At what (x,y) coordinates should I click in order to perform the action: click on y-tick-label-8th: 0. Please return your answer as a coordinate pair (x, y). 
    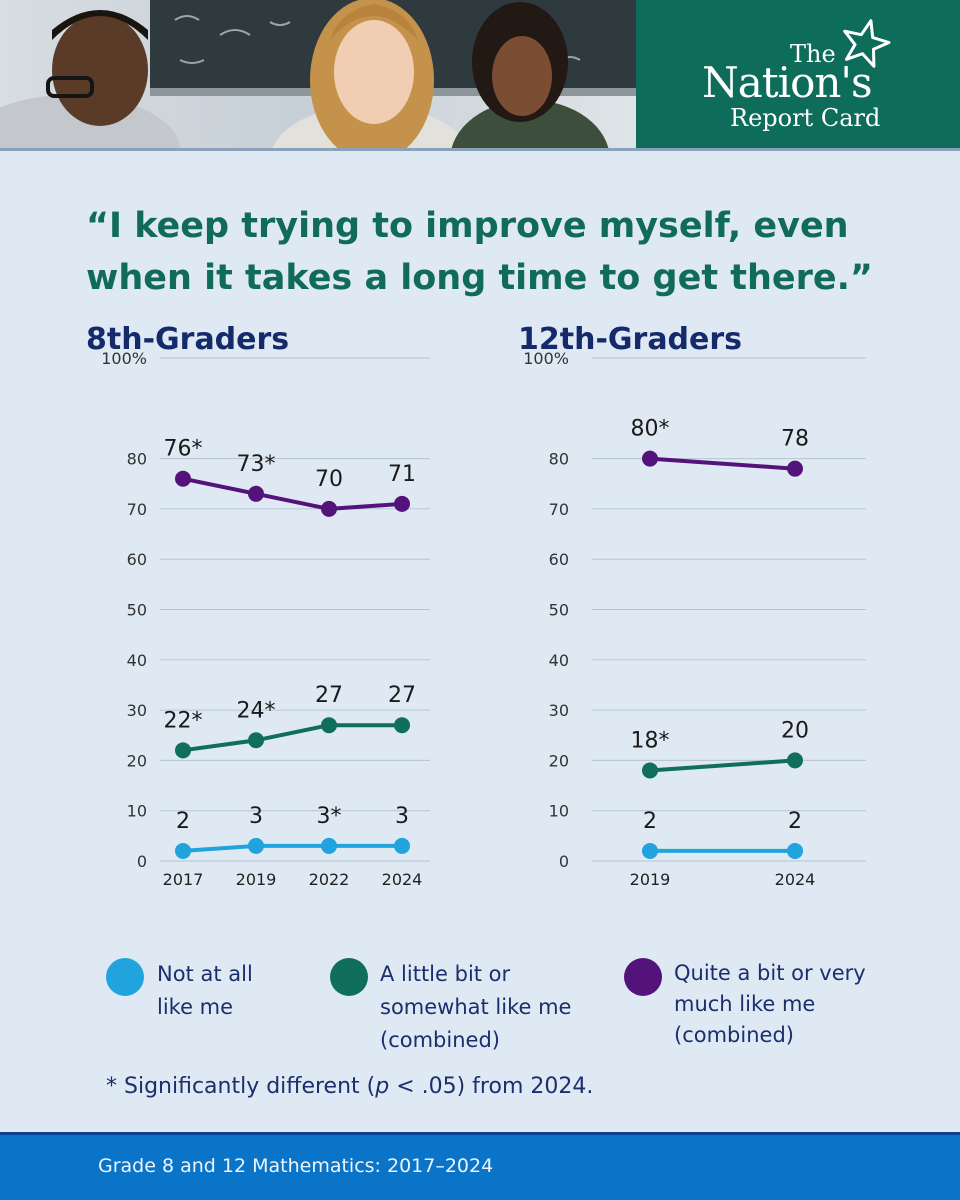
    Looking at the image, I should click on (142, 861).